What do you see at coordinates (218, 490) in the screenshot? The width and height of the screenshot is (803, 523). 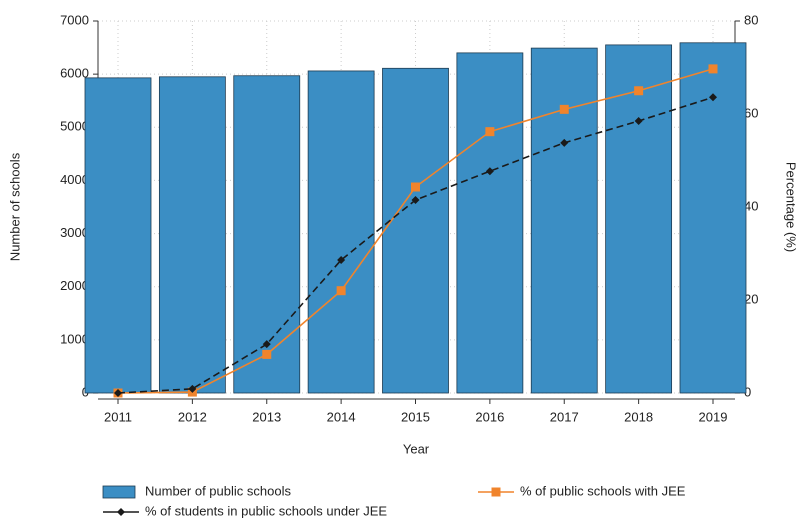 I see `legend-label: Number of public schools` at bounding box center [218, 490].